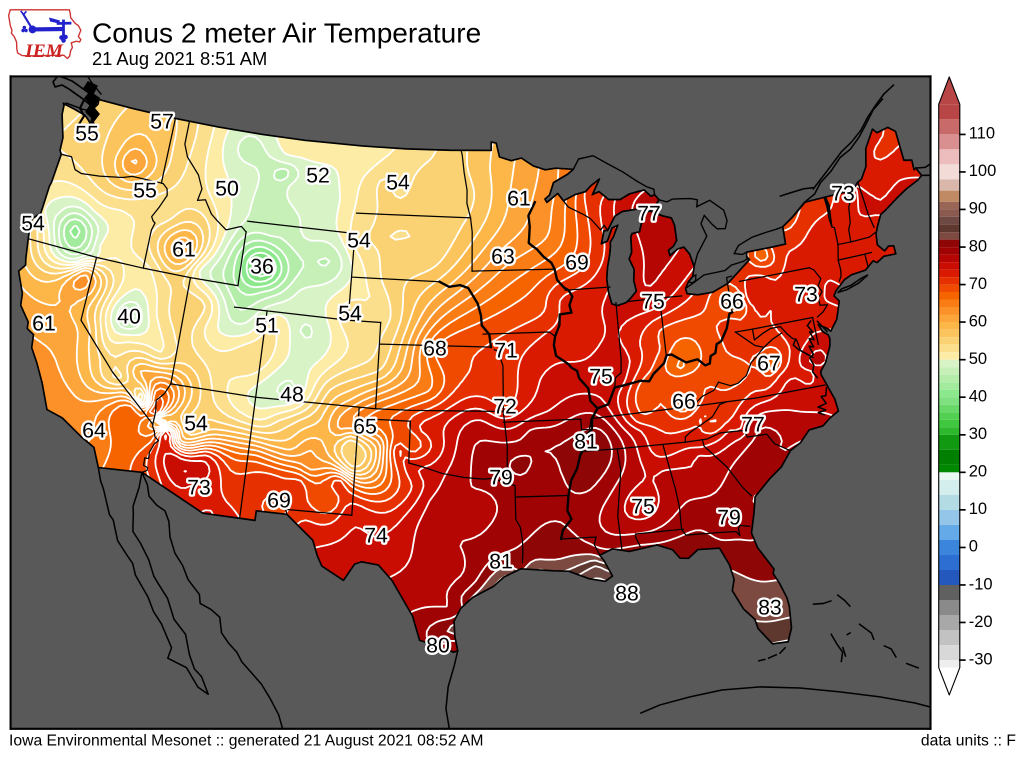 The height and width of the screenshot is (768, 1024). Describe the element at coordinates (973, 546) in the screenshot. I see `svg-text: 0` at that location.